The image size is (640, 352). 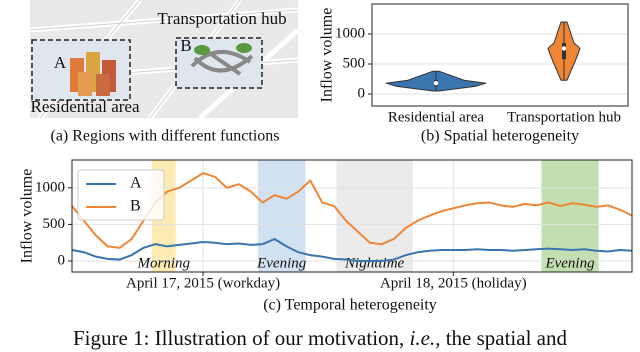 I want to click on interchange, so click(x=222, y=59).